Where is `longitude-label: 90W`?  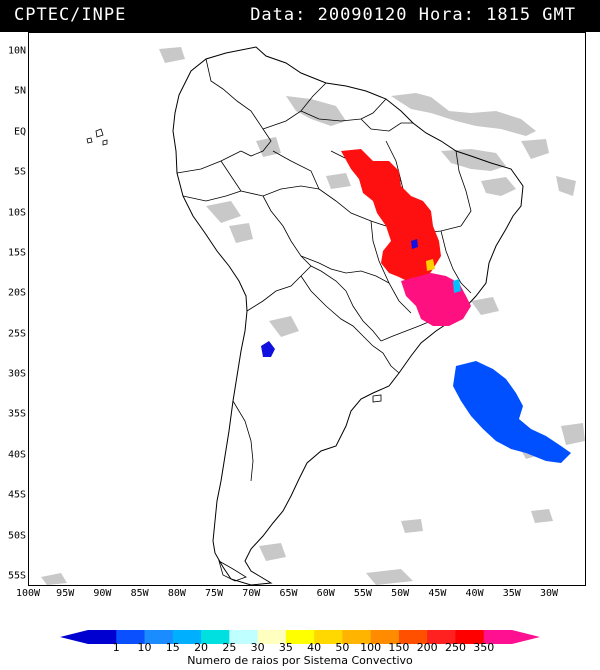 longitude-label: 90W is located at coordinates (102, 593).